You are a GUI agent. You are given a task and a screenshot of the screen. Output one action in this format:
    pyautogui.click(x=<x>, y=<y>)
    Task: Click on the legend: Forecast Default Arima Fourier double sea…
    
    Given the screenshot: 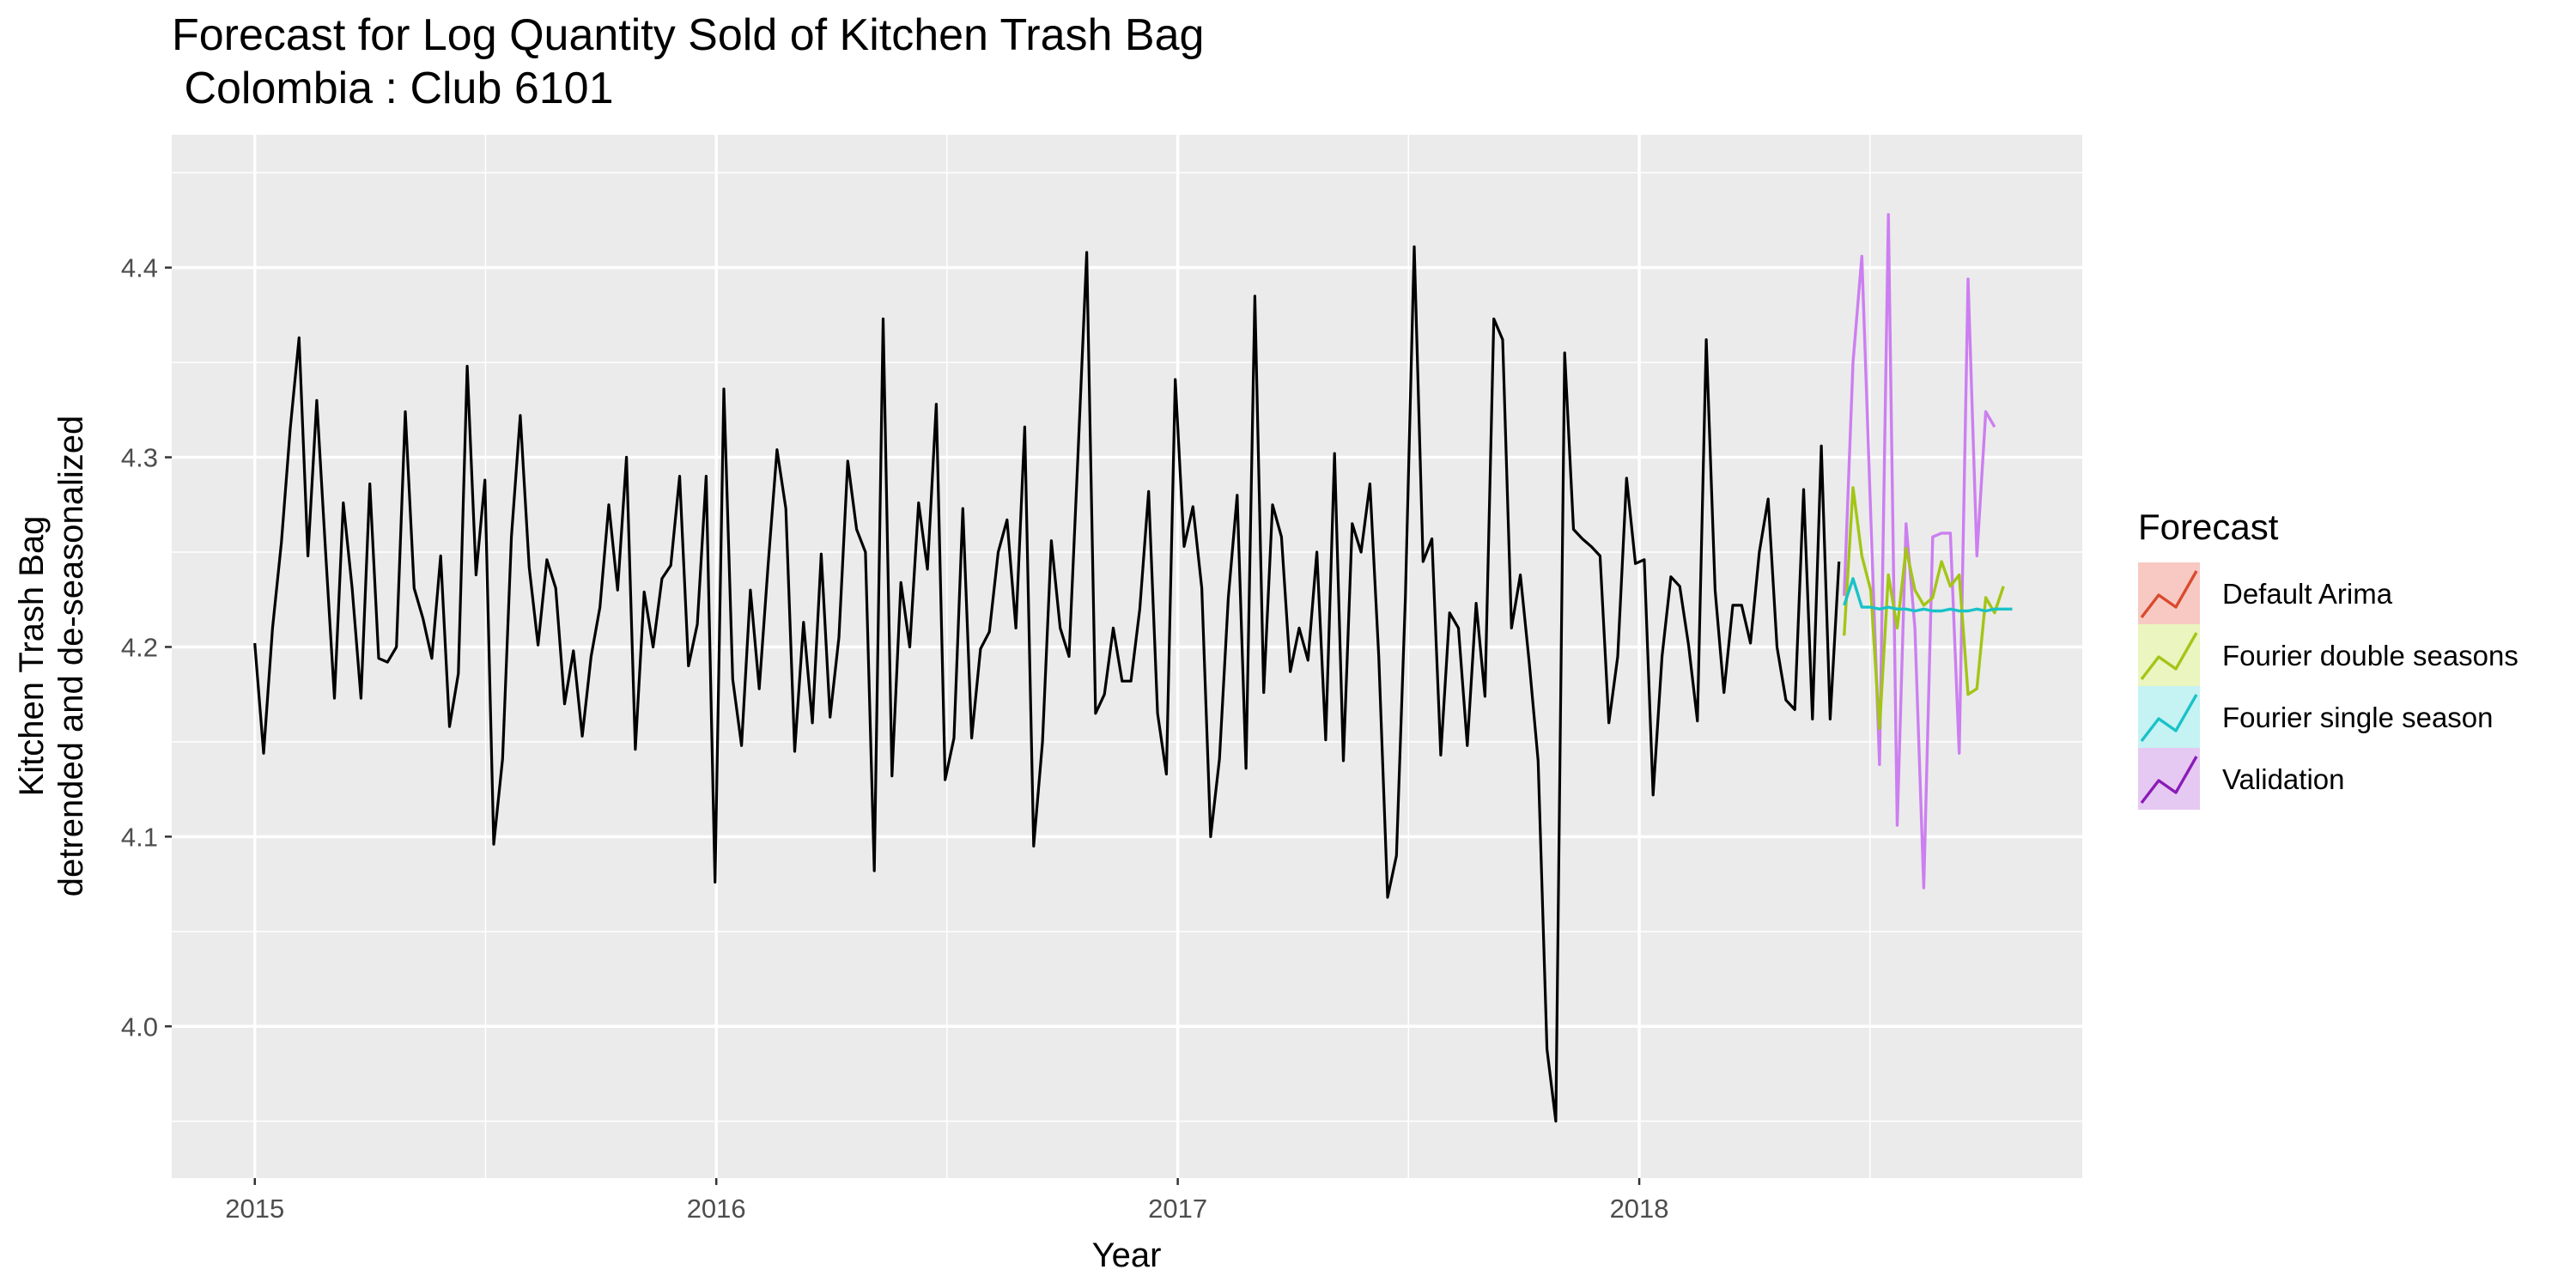 What is the action you would take?
    pyautogui.click(x=2328, y=658)
    